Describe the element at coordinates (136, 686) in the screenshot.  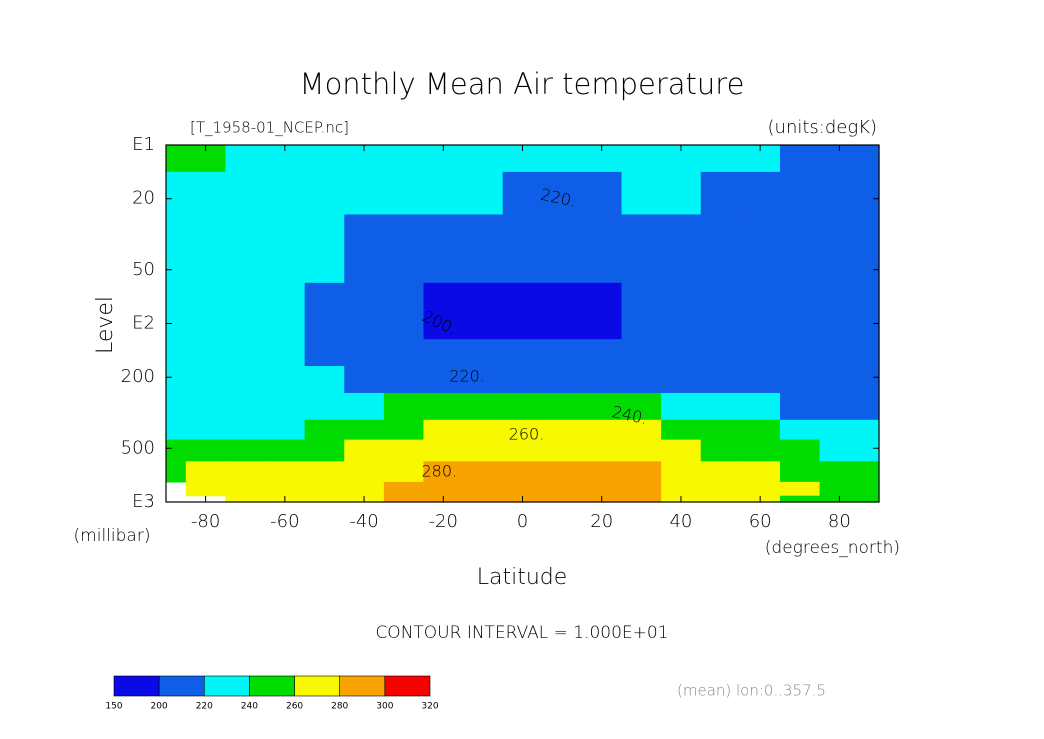
I see `colorbar-segment` at that location.